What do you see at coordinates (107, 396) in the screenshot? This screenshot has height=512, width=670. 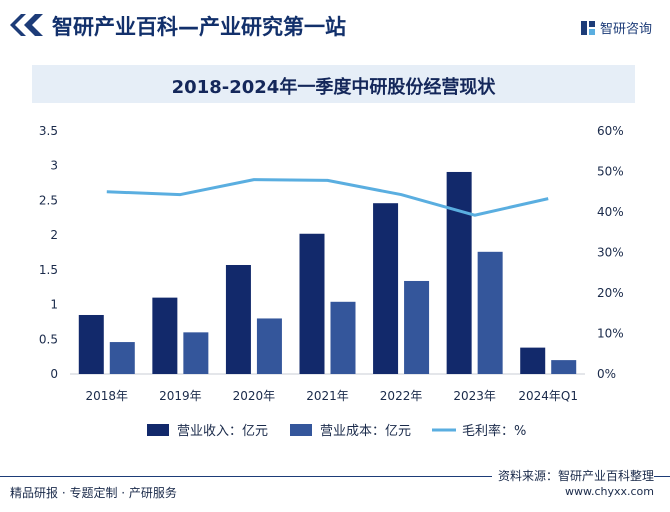 I see `x-tick-label: 2018年` at bounding box center [107, 396].